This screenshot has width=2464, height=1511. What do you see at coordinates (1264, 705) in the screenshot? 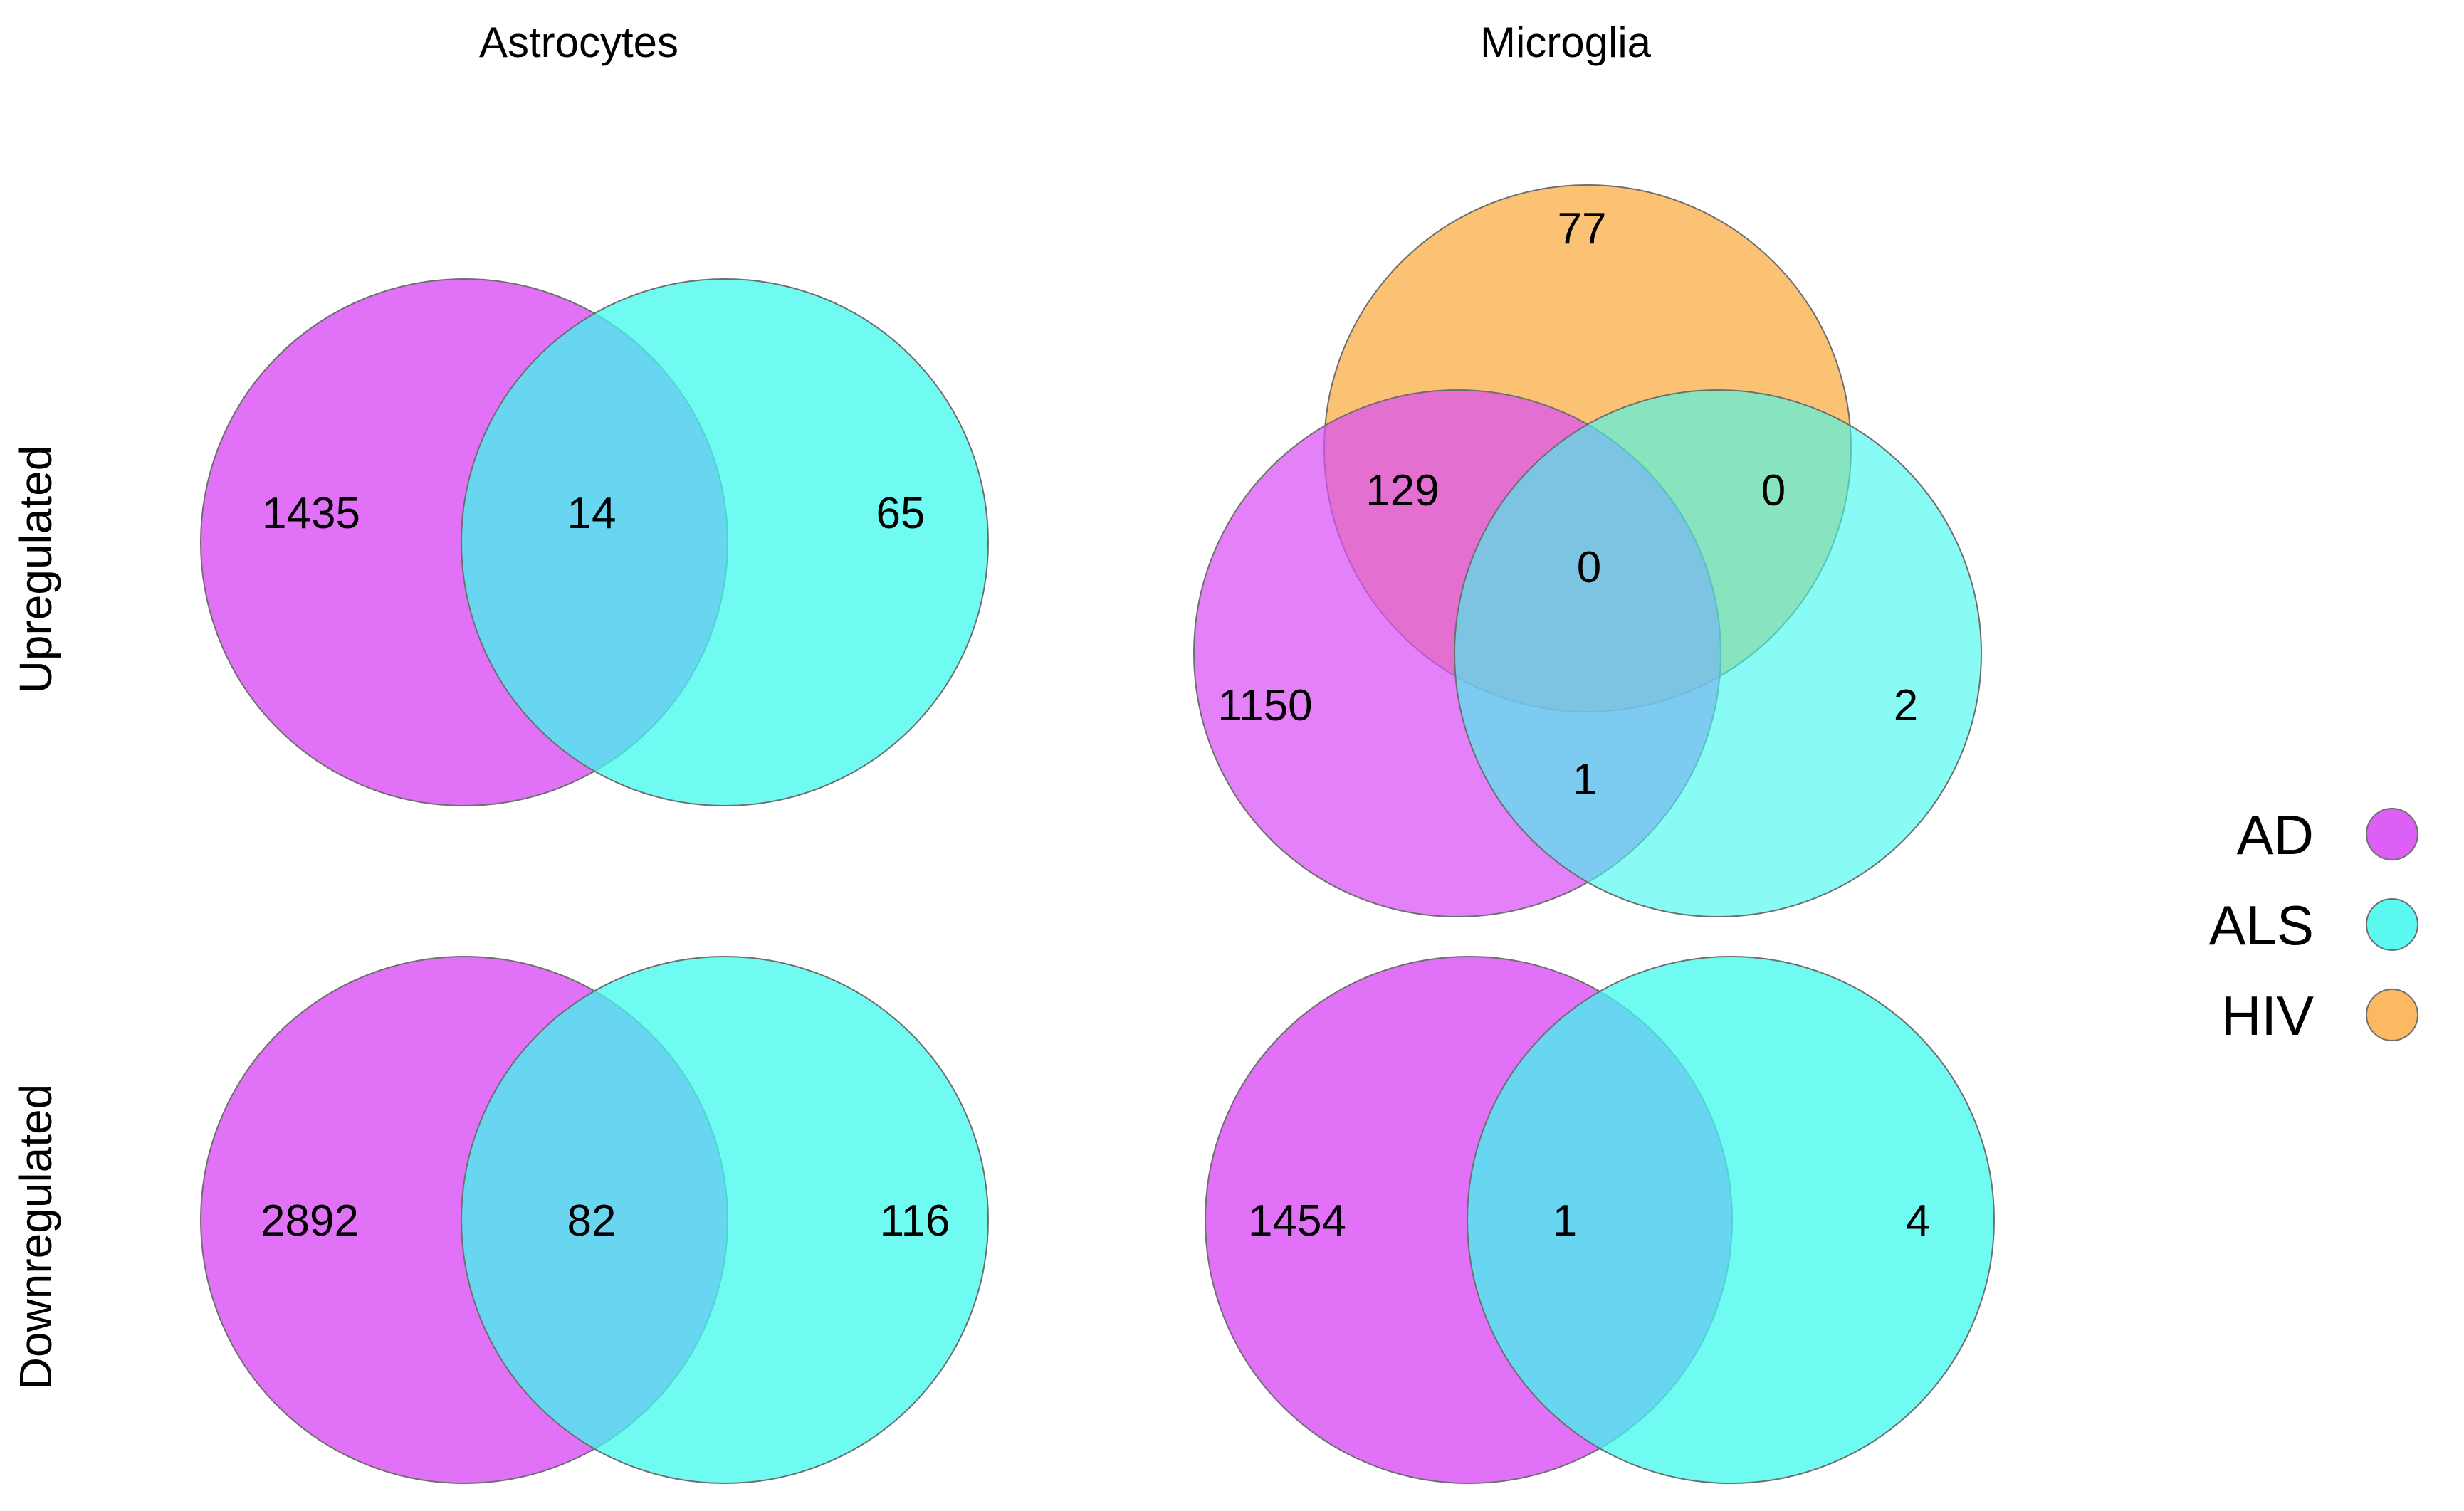
I see `count-ad-only: 1150` at bounding box center [1264, 705].